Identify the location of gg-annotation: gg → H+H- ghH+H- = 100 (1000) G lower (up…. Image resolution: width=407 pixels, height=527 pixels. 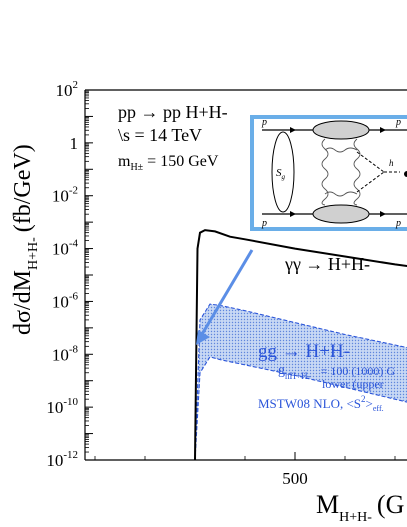
(326, 377).